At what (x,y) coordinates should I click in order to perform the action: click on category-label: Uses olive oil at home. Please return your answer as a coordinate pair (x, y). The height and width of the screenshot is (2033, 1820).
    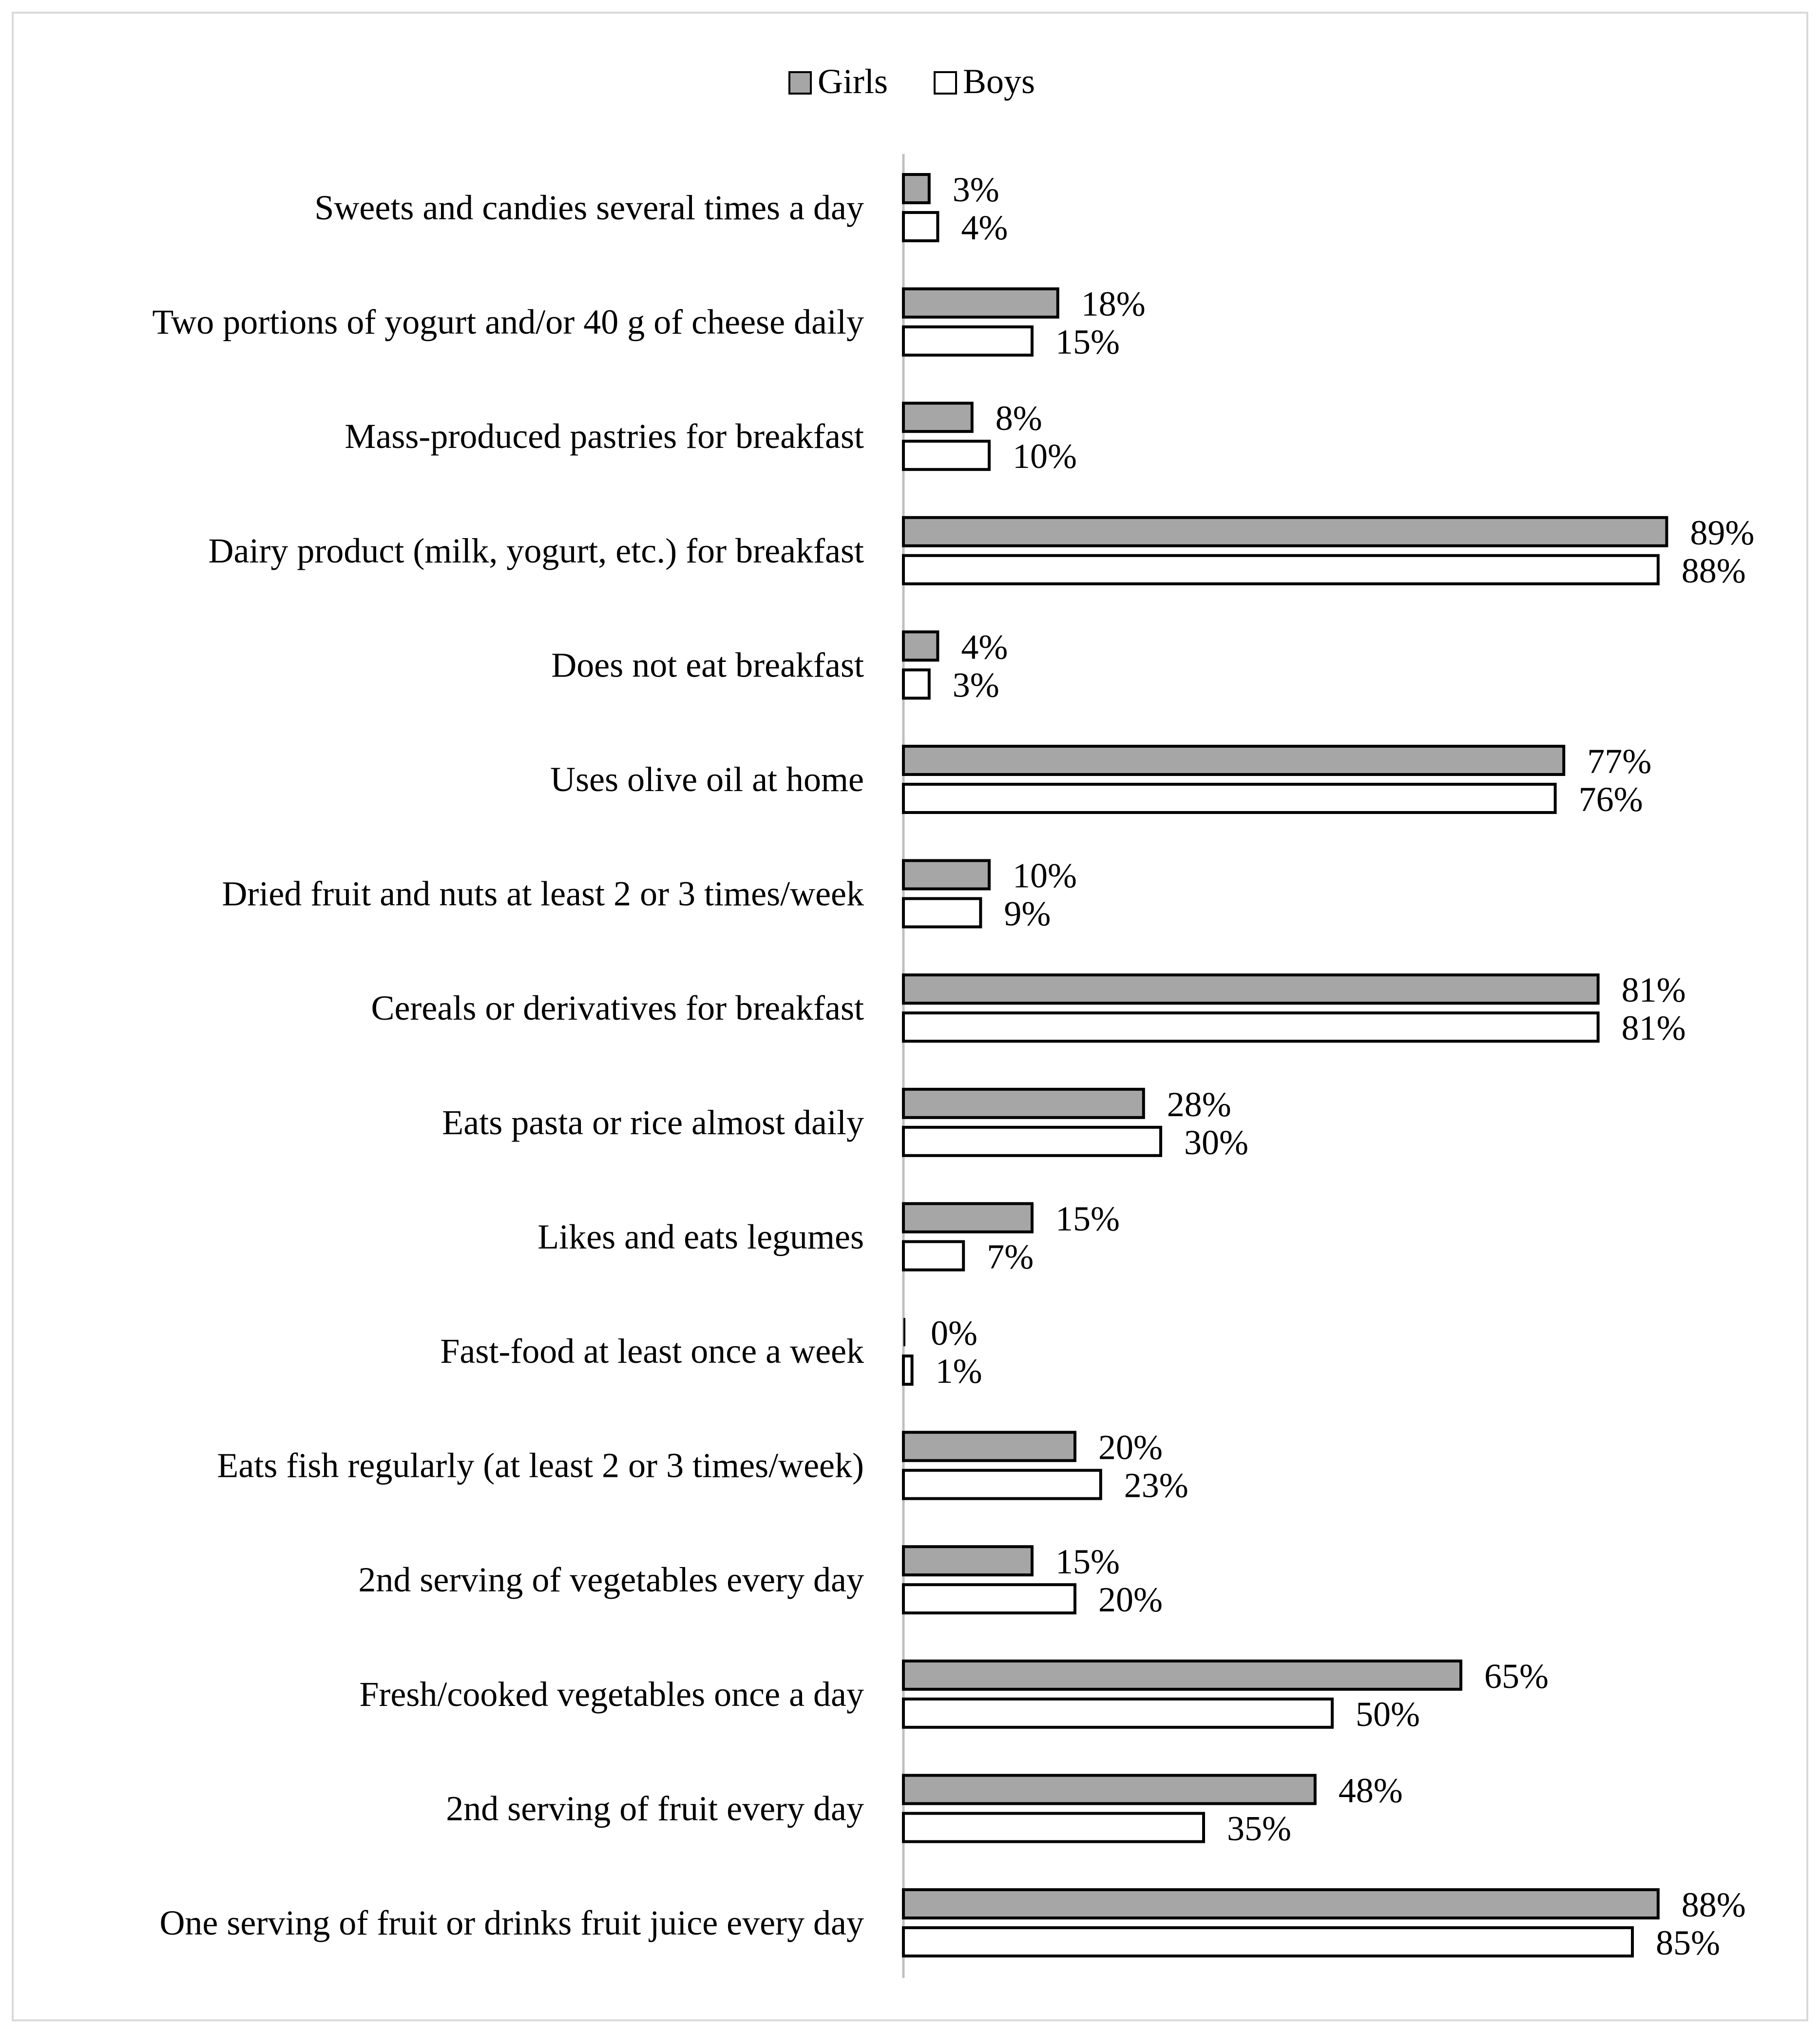
    Looking at the image, I should click on (707, 779).